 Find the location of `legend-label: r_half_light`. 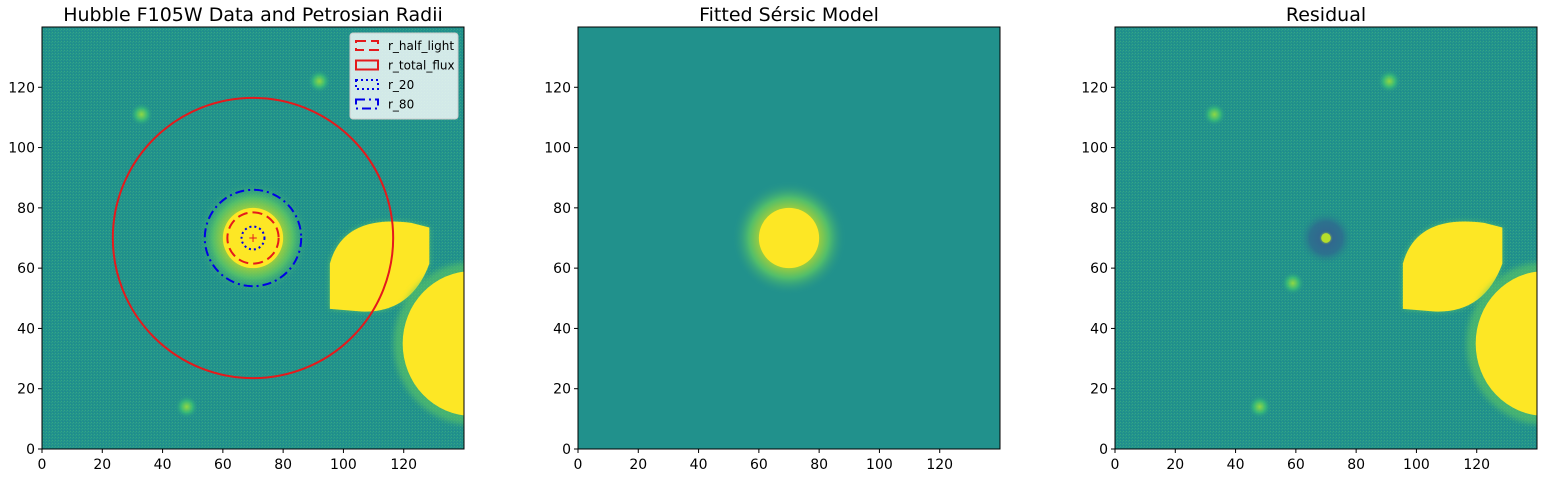

legend-label: r_half_light is located at coordinates (421, 46).